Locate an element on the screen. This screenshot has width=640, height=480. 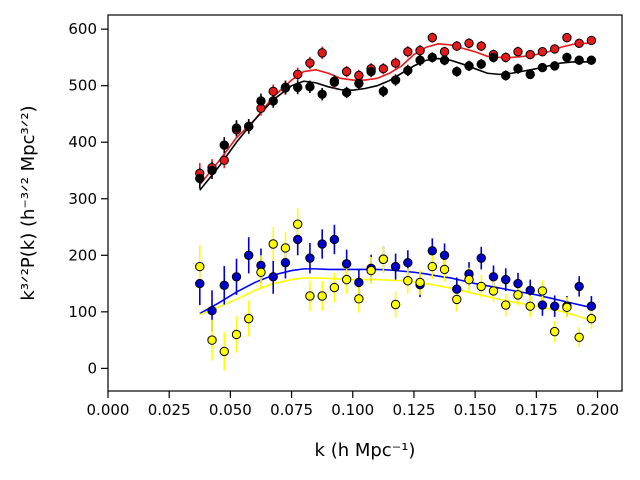
y-tick-label: 500 is located at coordinates (82, 86).